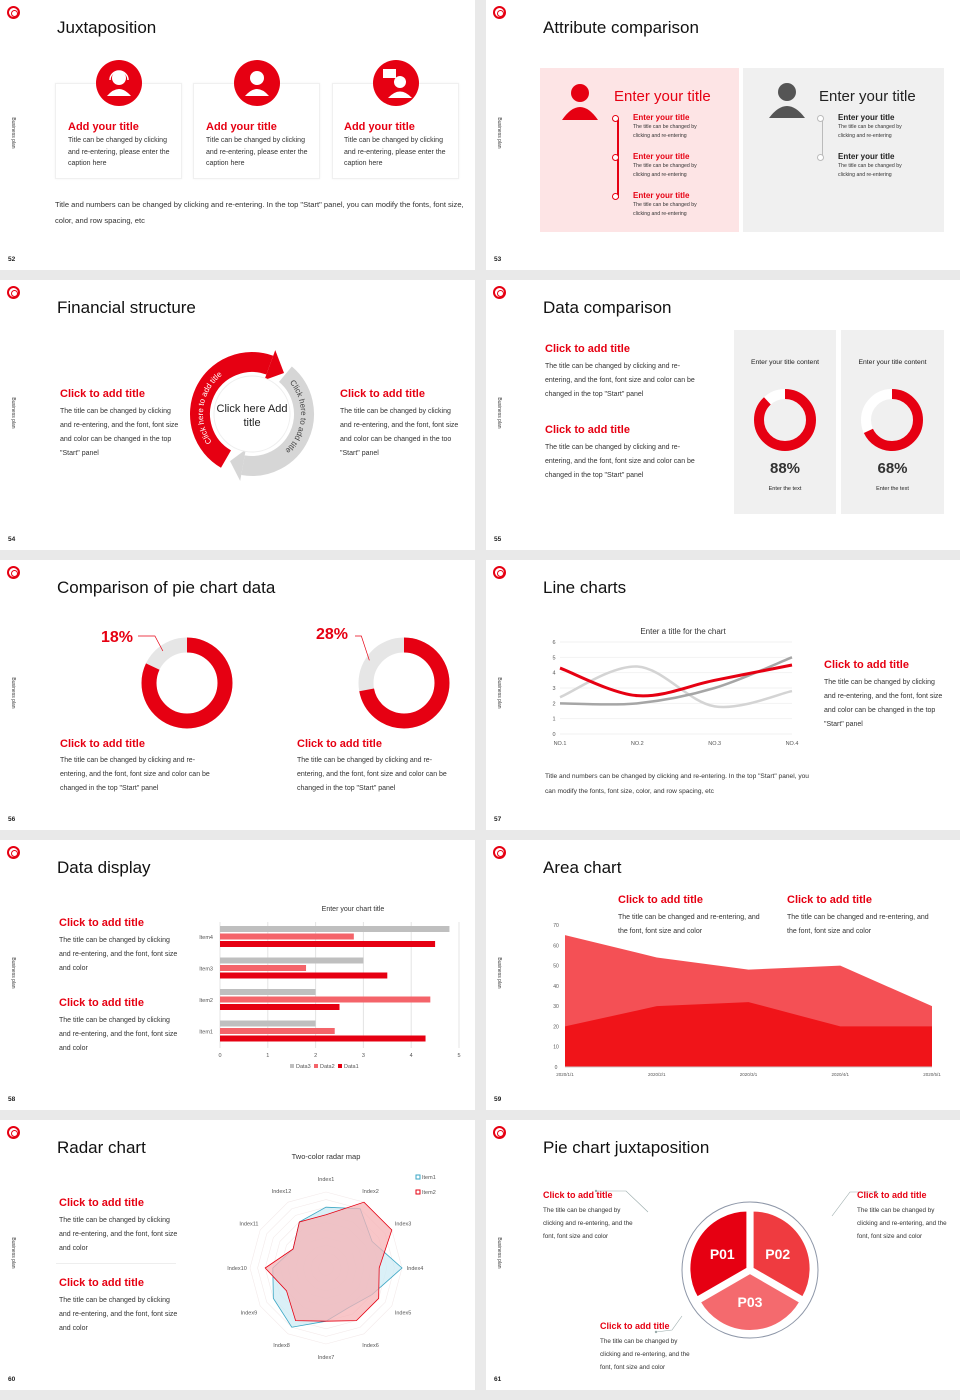 The height and width of the screenshot is (1400, 960). Describe the element at coordinates (892, 468) in the screenshot. I see `stat-value: 68%` at that location.